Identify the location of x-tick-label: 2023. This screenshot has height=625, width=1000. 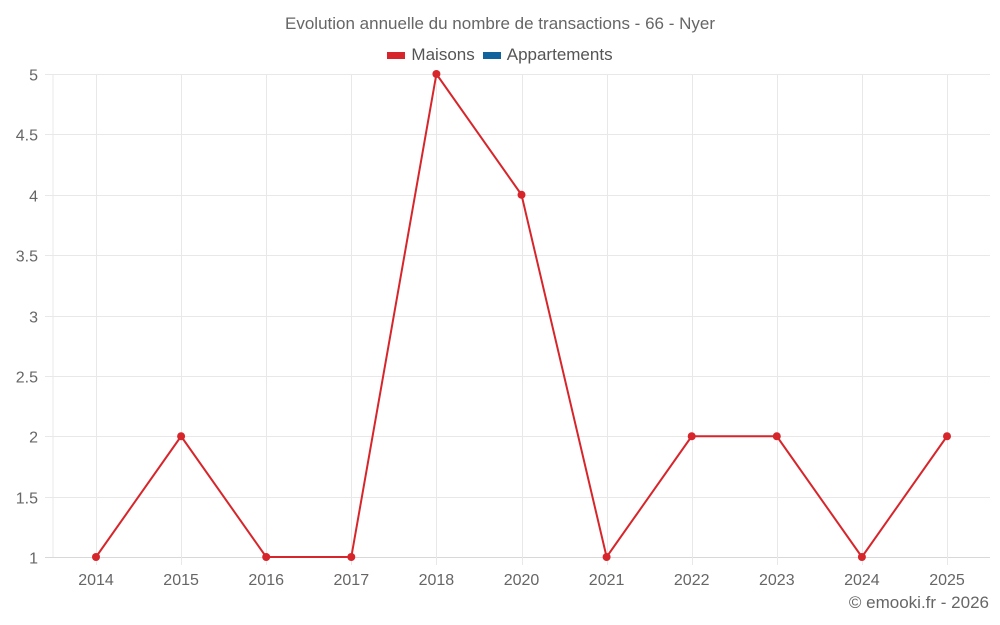
(777, 580).